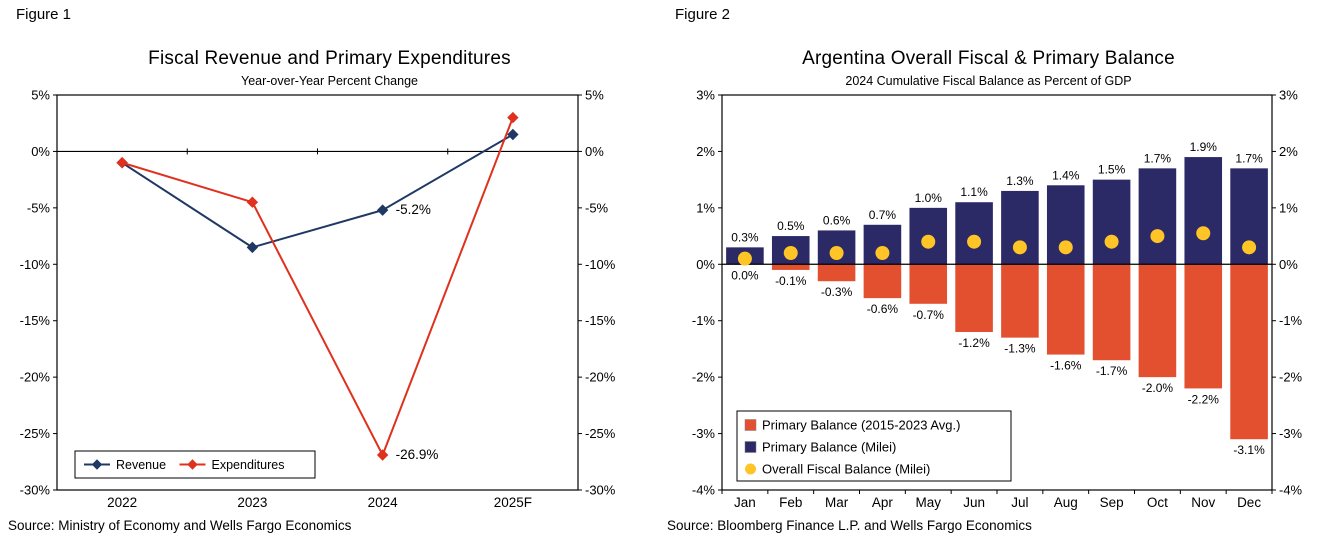  I want to click on data-label: -1.7%, so click(1112, 371).